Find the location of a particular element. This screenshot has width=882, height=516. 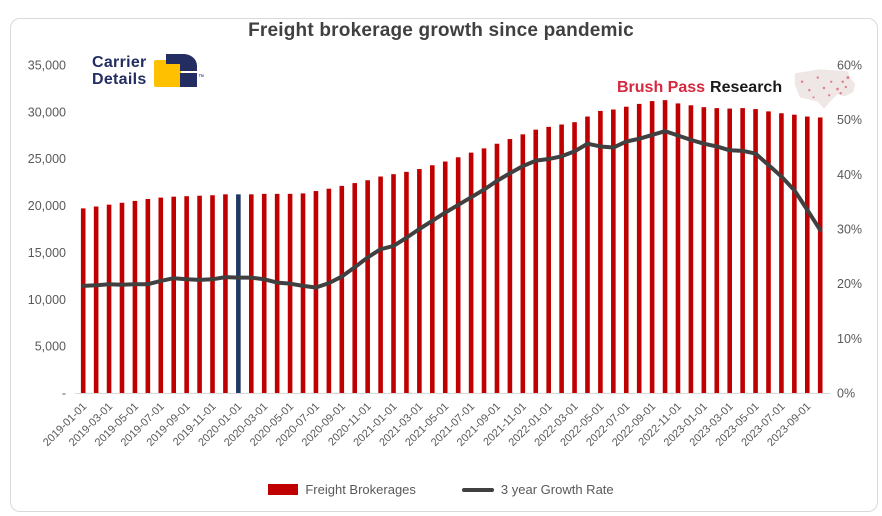

left-axis-tick-label: 15,000 is located at coordinates (47, 253).